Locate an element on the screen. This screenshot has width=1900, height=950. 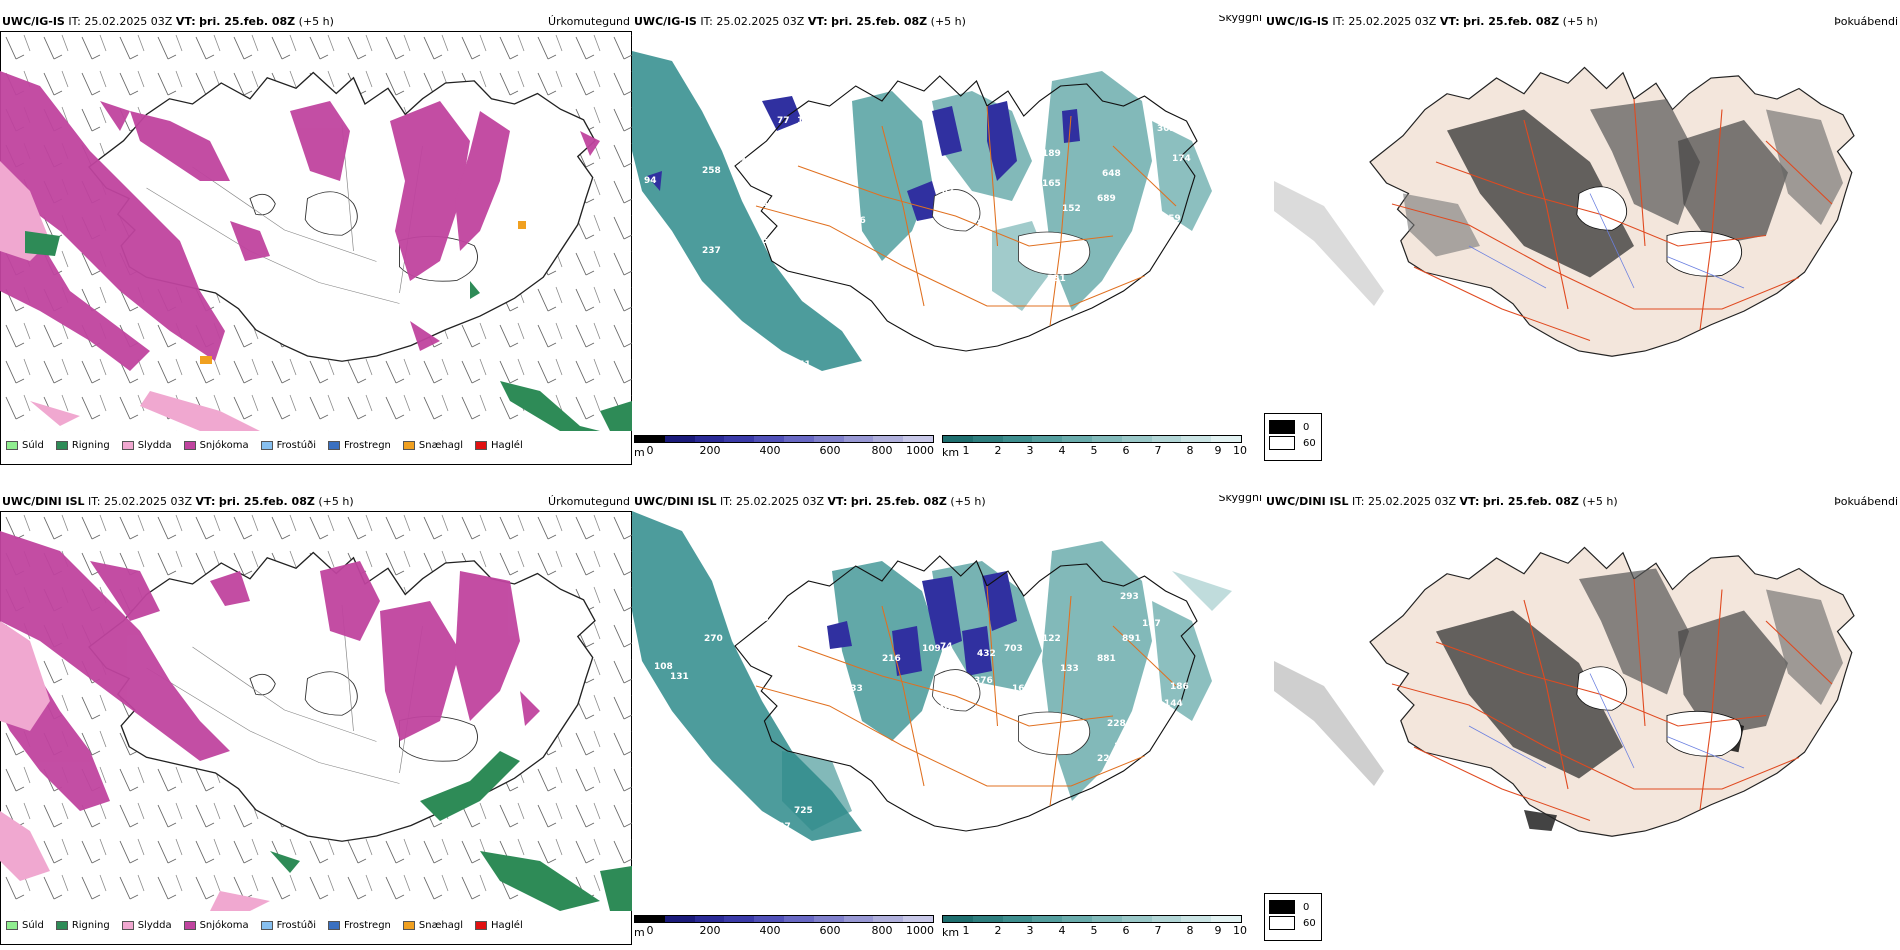
station-label: 382 is located at coordinates (789, 627).